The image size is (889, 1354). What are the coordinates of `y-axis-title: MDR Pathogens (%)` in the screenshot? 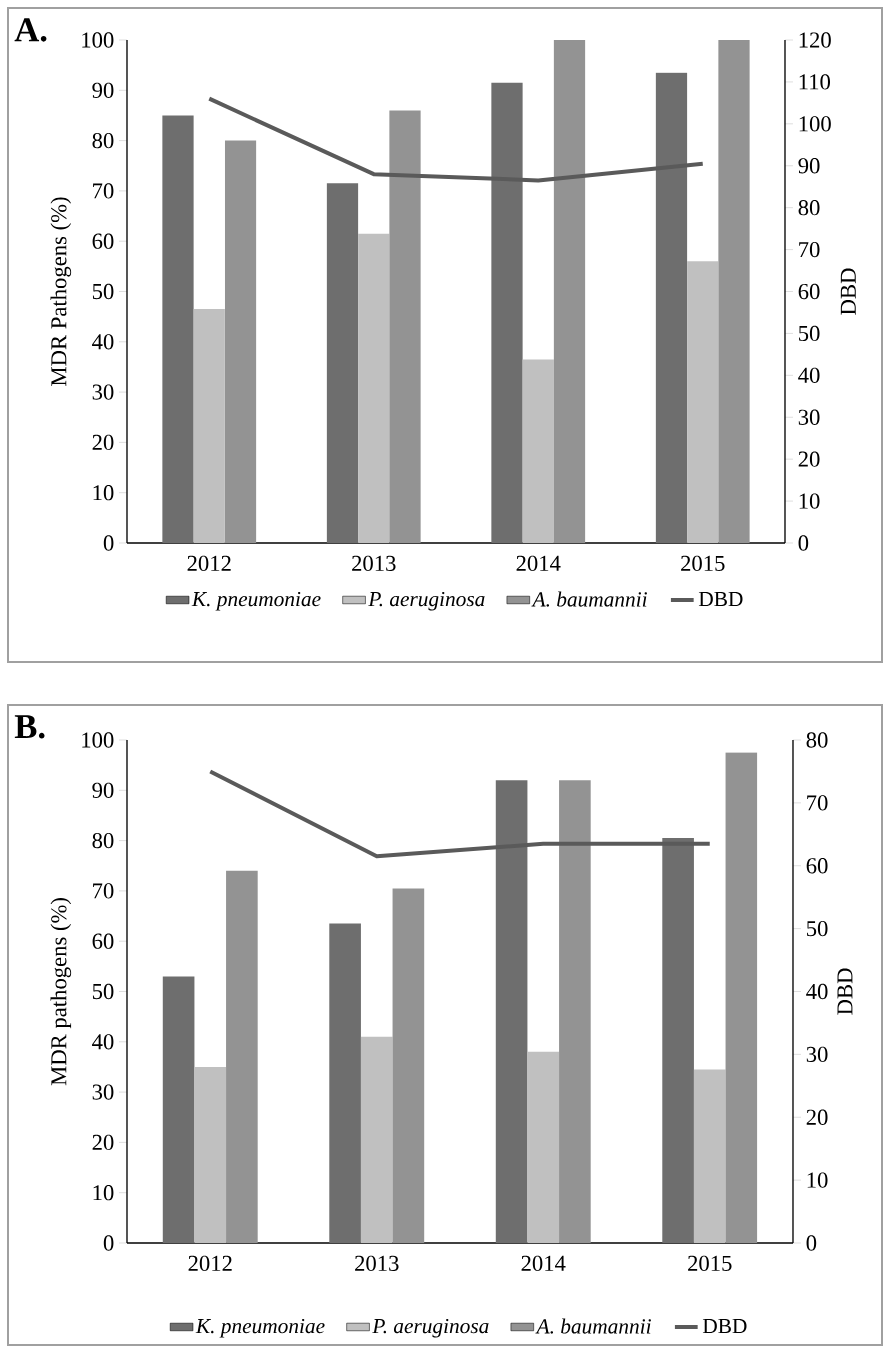 It's located at (61, 291).